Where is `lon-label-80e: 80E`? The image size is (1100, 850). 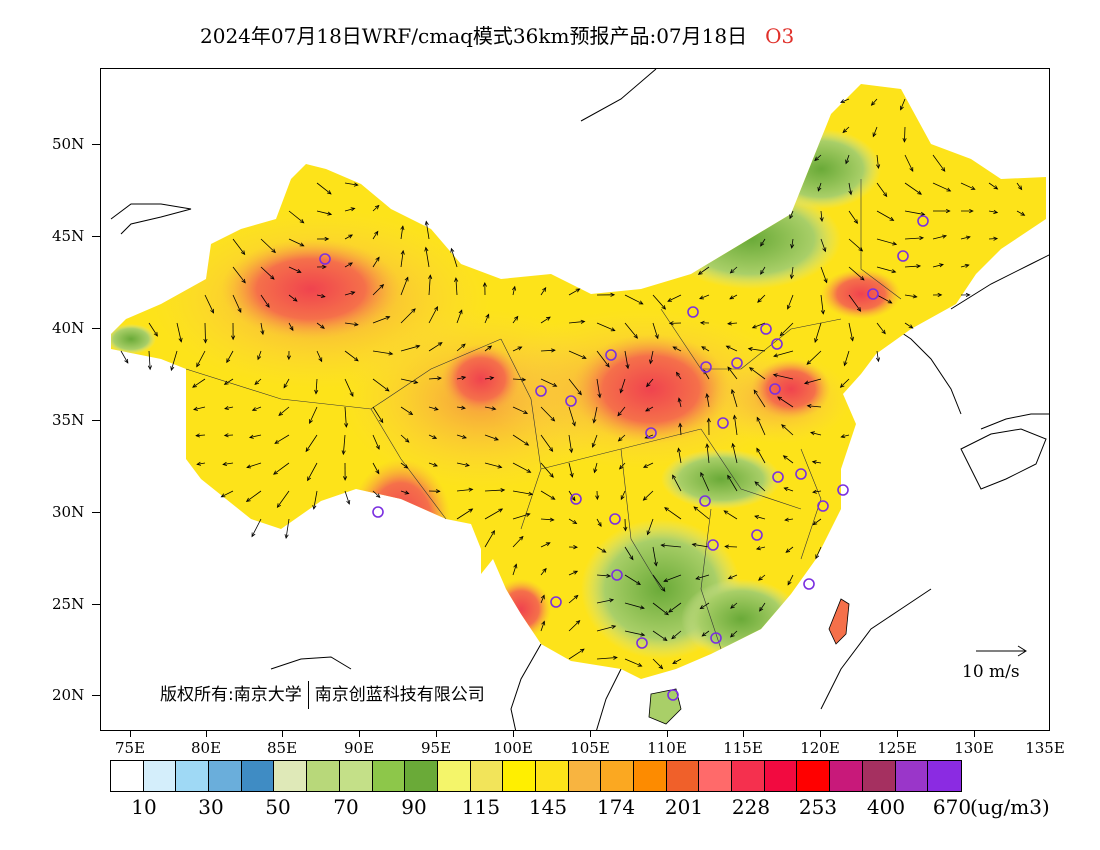 lon-label-80e: 80E is located at coordinates (206, 748).